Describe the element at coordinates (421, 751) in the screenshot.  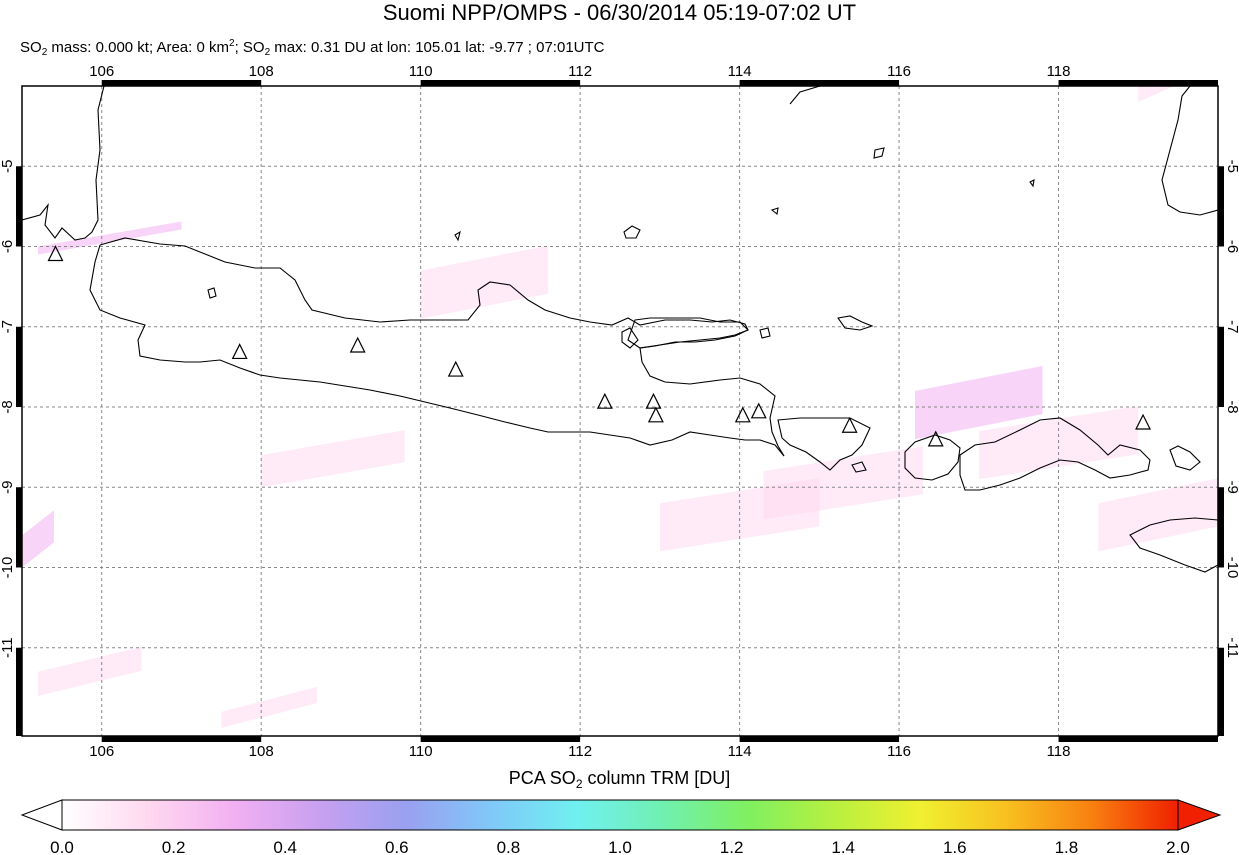
I see `lon-label-bottom-110: 110` at that location.